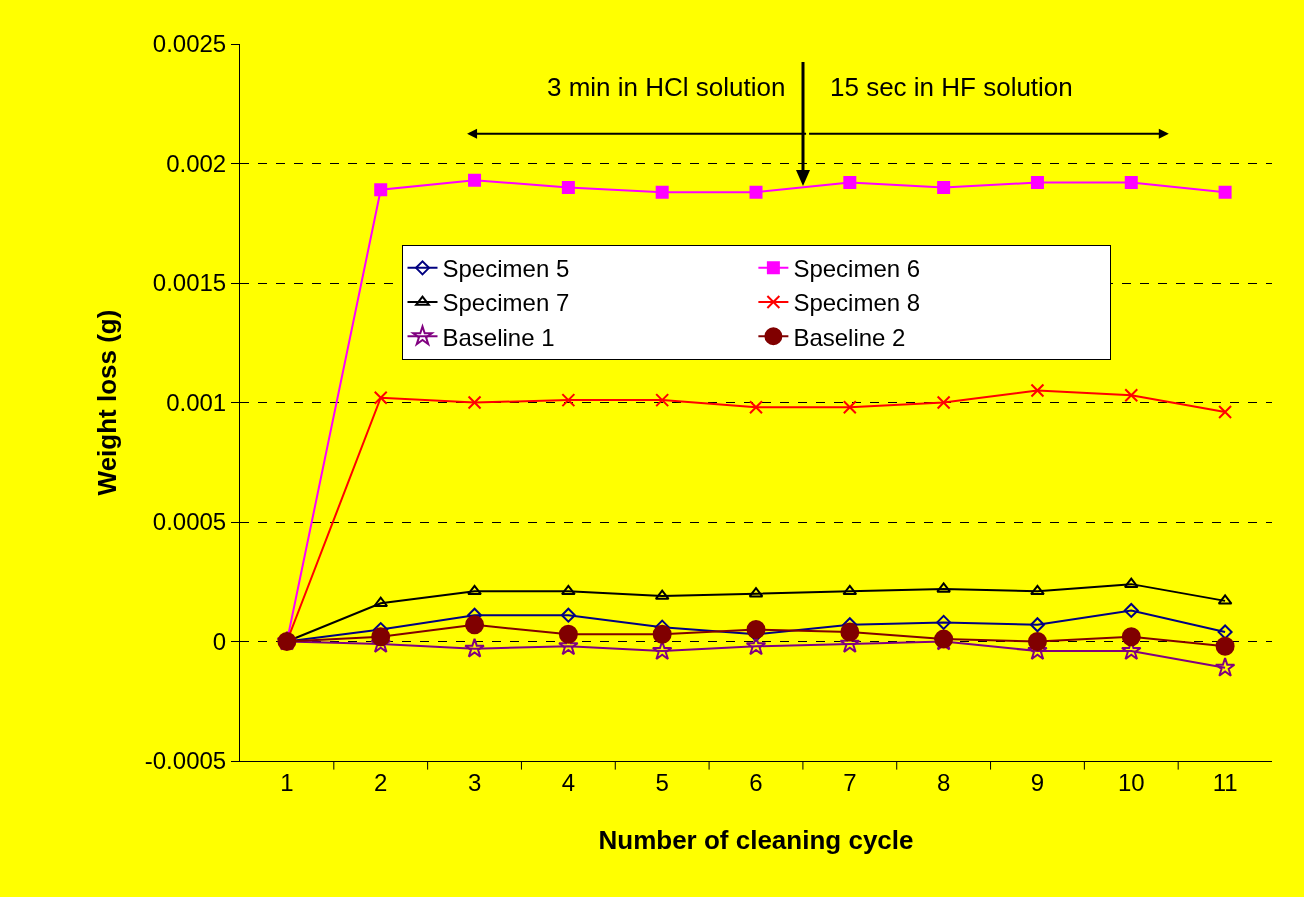 This screenshot has width=1304, height=897. I want to click on legend-label: Specimen 7, so click(506, 303).